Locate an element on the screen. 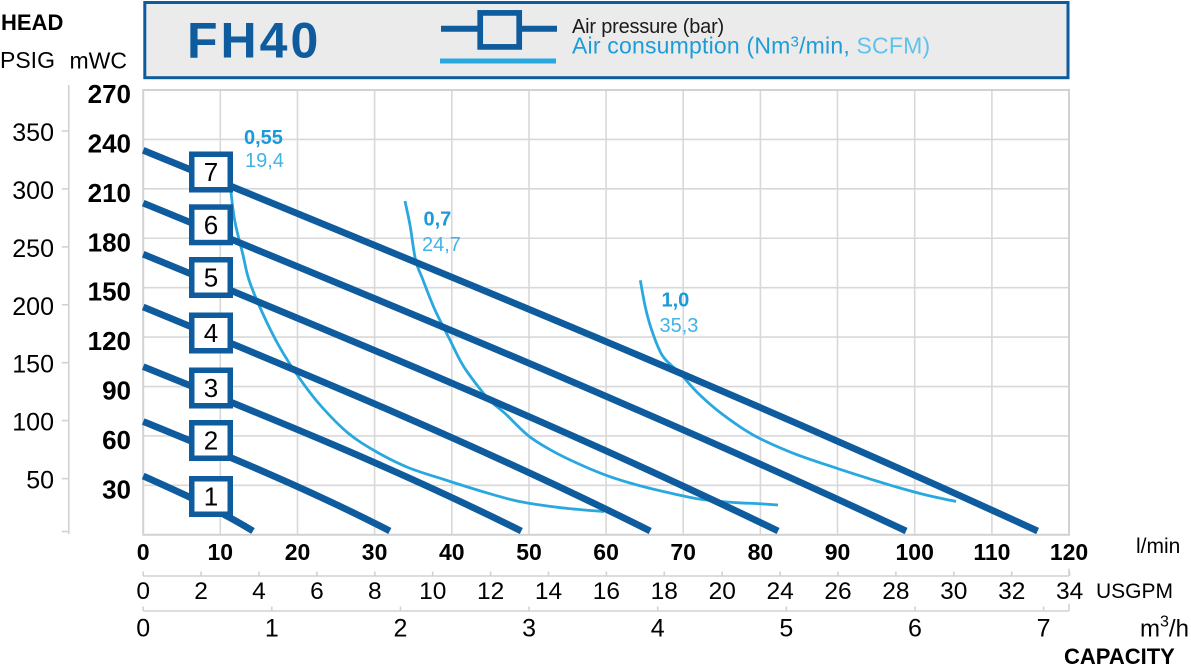 This screenshot has height=672, width=1191. svg-text: l/min is located at coordinates (1158, 546).